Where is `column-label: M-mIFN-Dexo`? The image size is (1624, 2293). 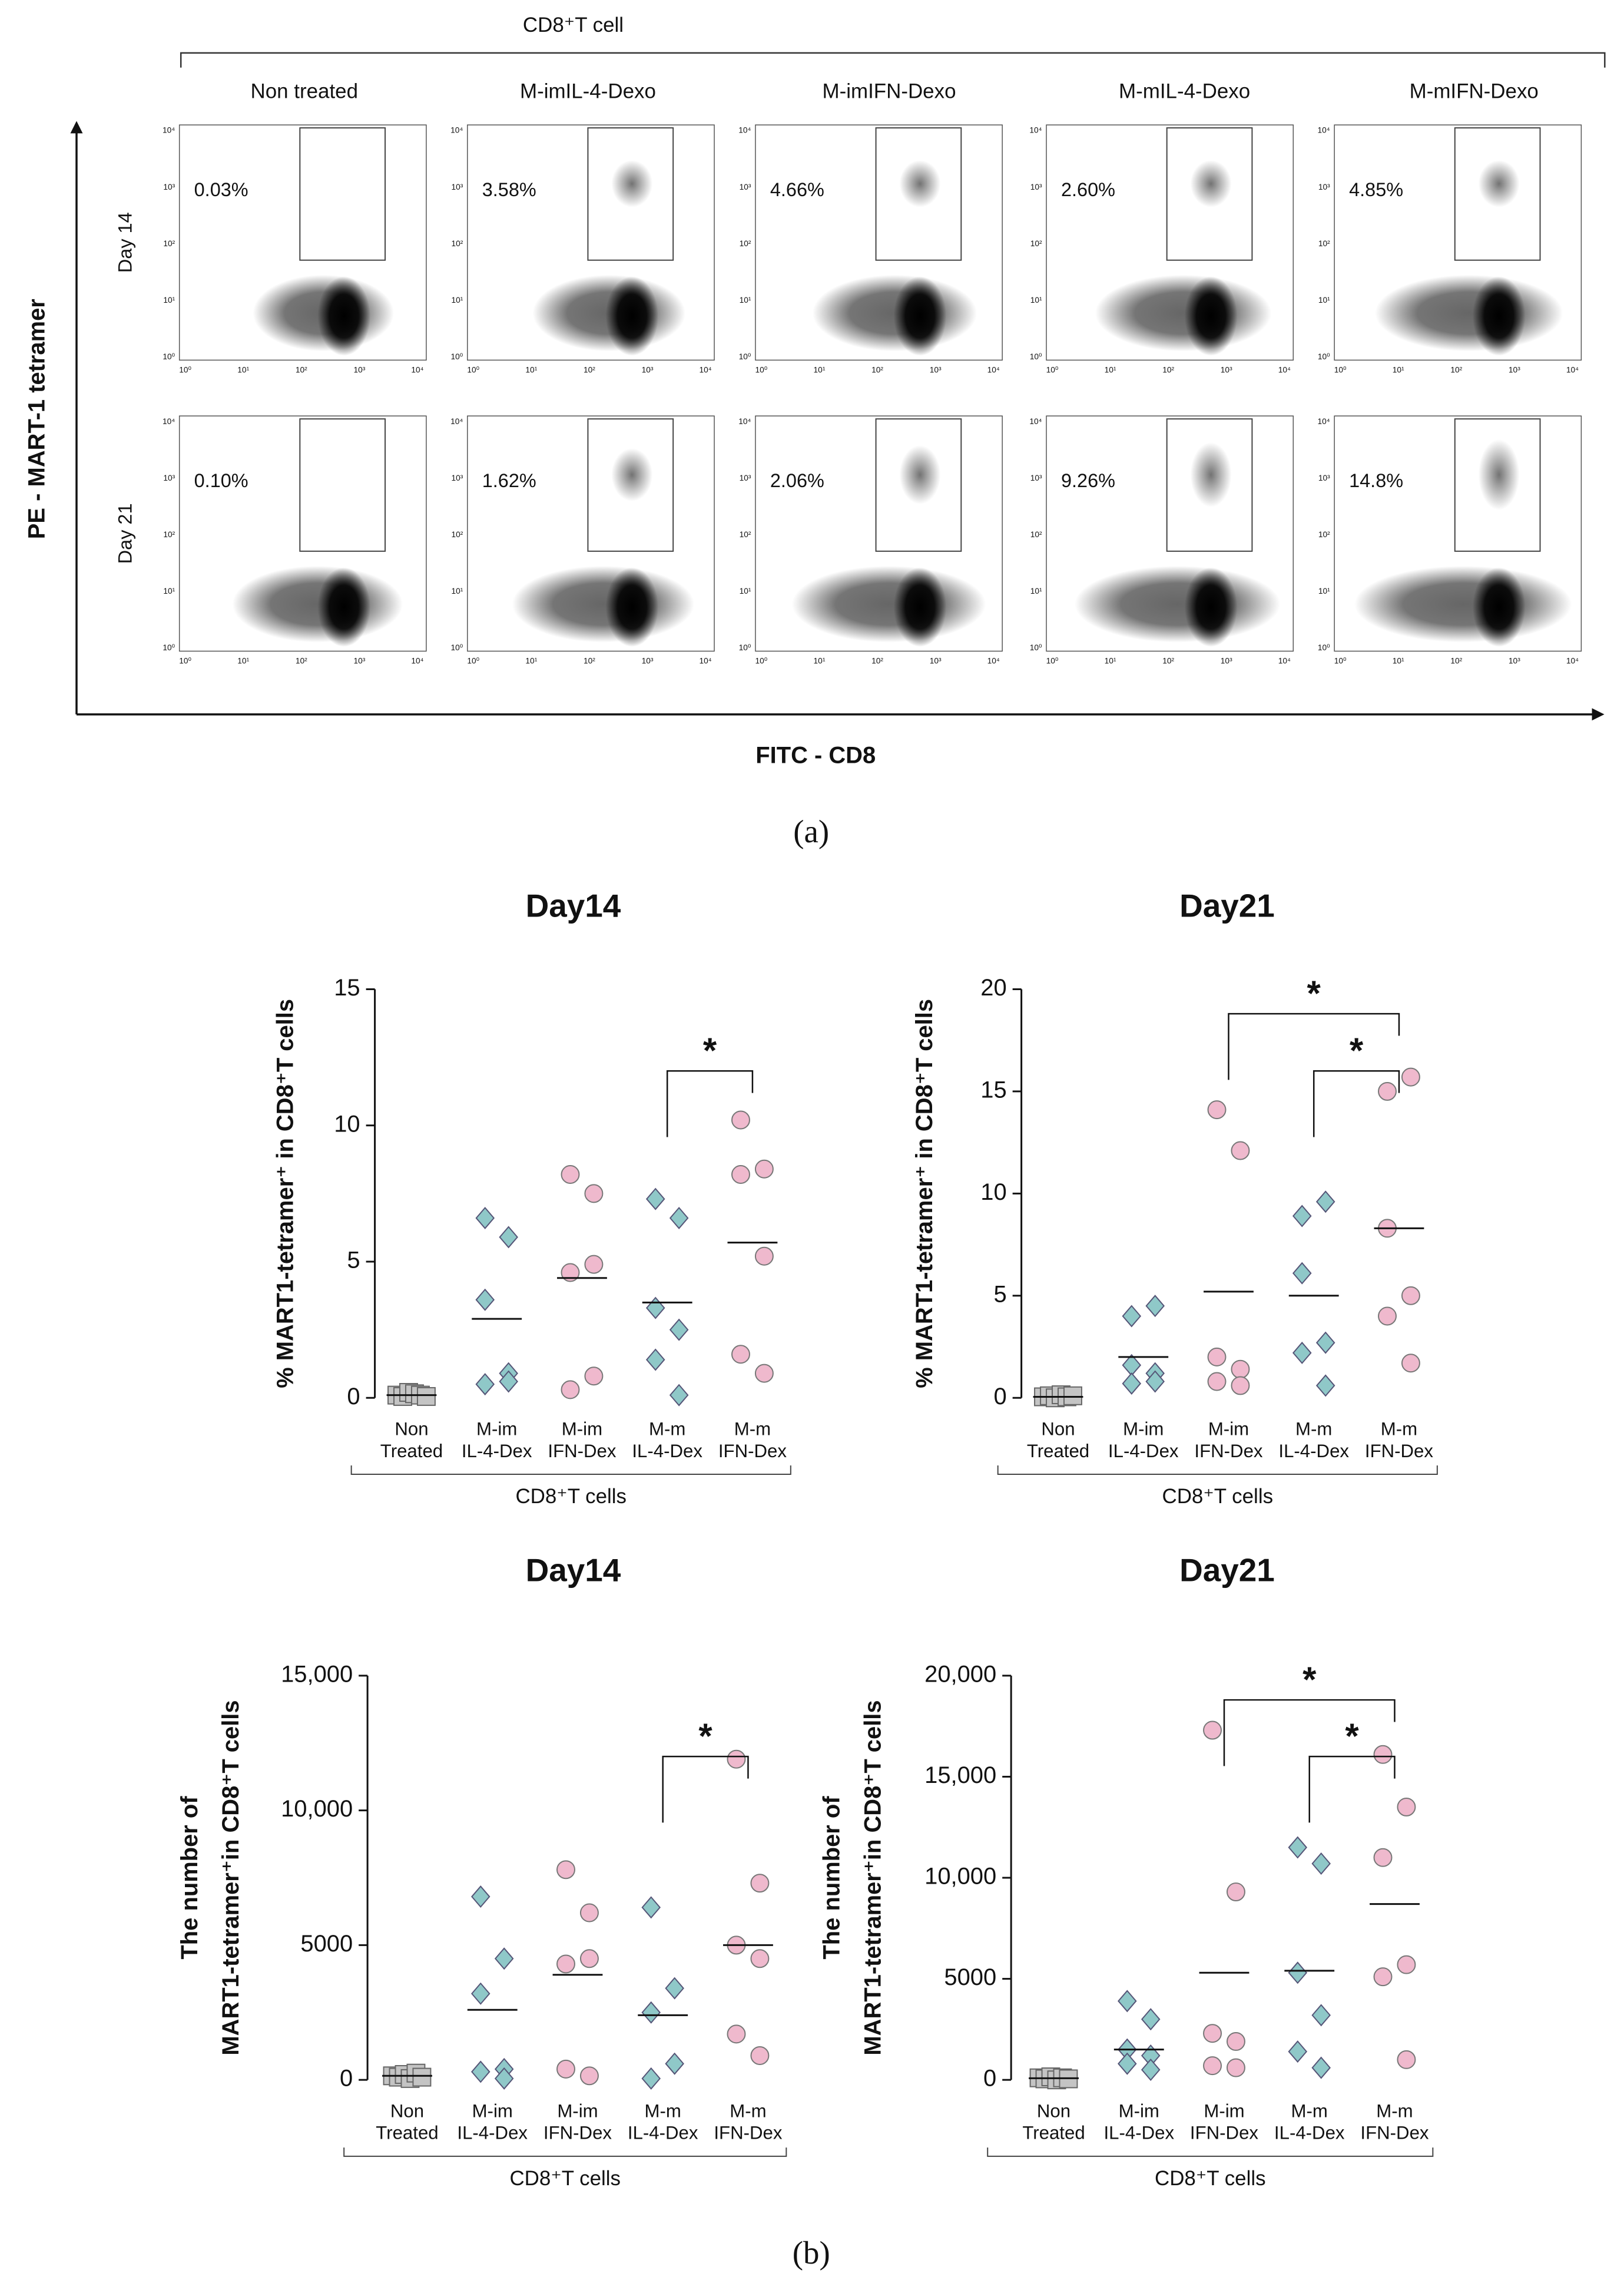
column-label: M-mIFN-Dexo is located at coordinates (1474, 91).